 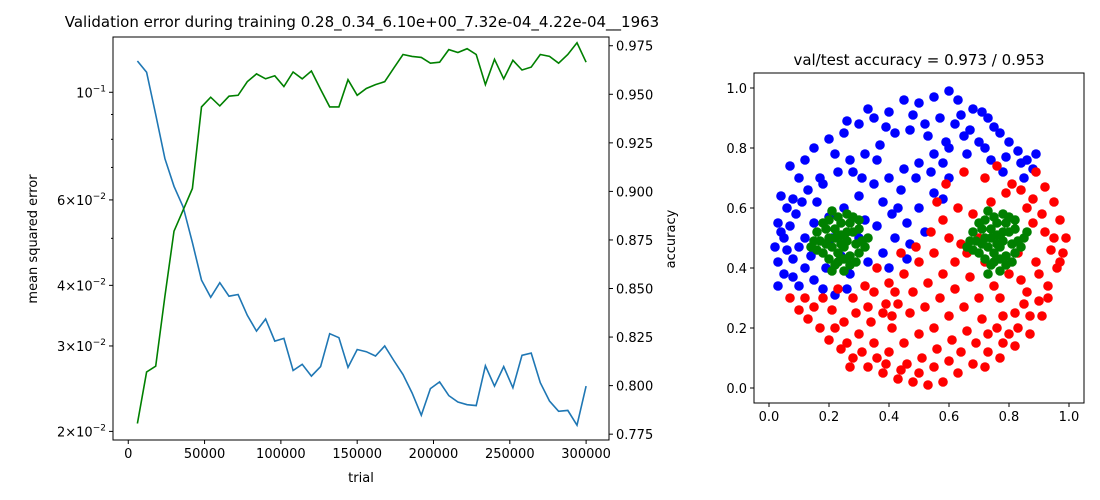 I want to click on y2-tick-label: 0.825, so click(x=634, y=338).